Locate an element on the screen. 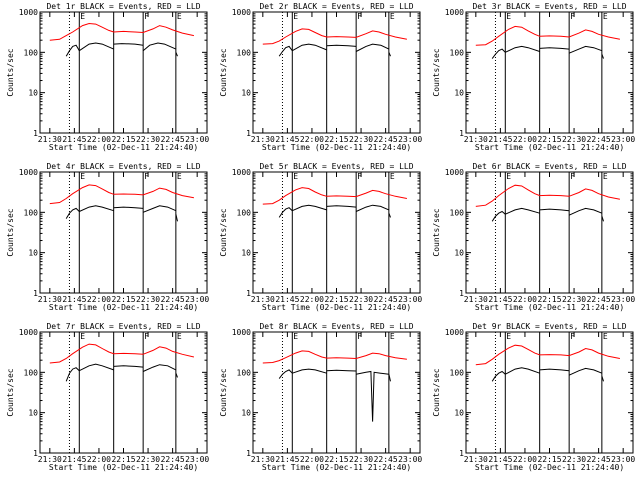 This screenshot has height=480, width=640. chart-title: Det 3r BLACK = Events, RED = LLD is located at coordinates (549, 6).